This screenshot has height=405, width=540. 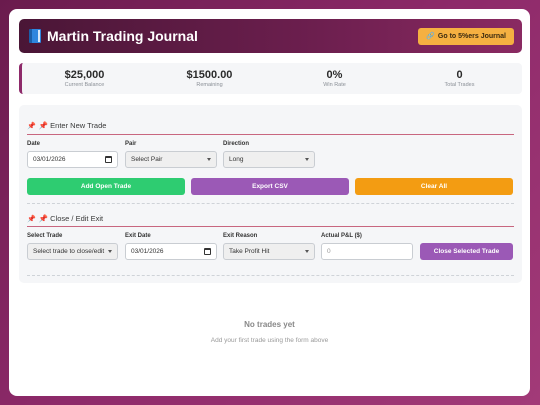 I want to click on stat-value: $1500.00, so click(x=209, y=74).